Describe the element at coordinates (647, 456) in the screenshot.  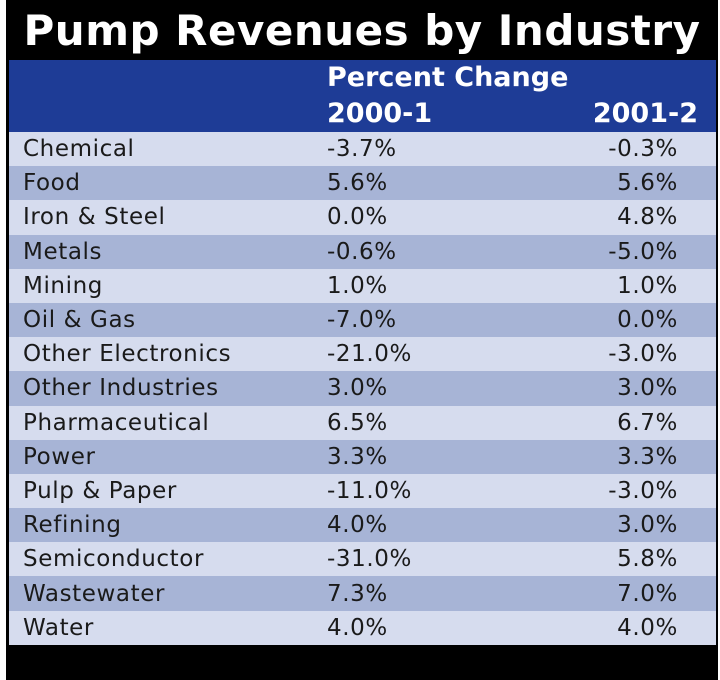
I see `value-cell-2001-2: 3.3%` at that location.